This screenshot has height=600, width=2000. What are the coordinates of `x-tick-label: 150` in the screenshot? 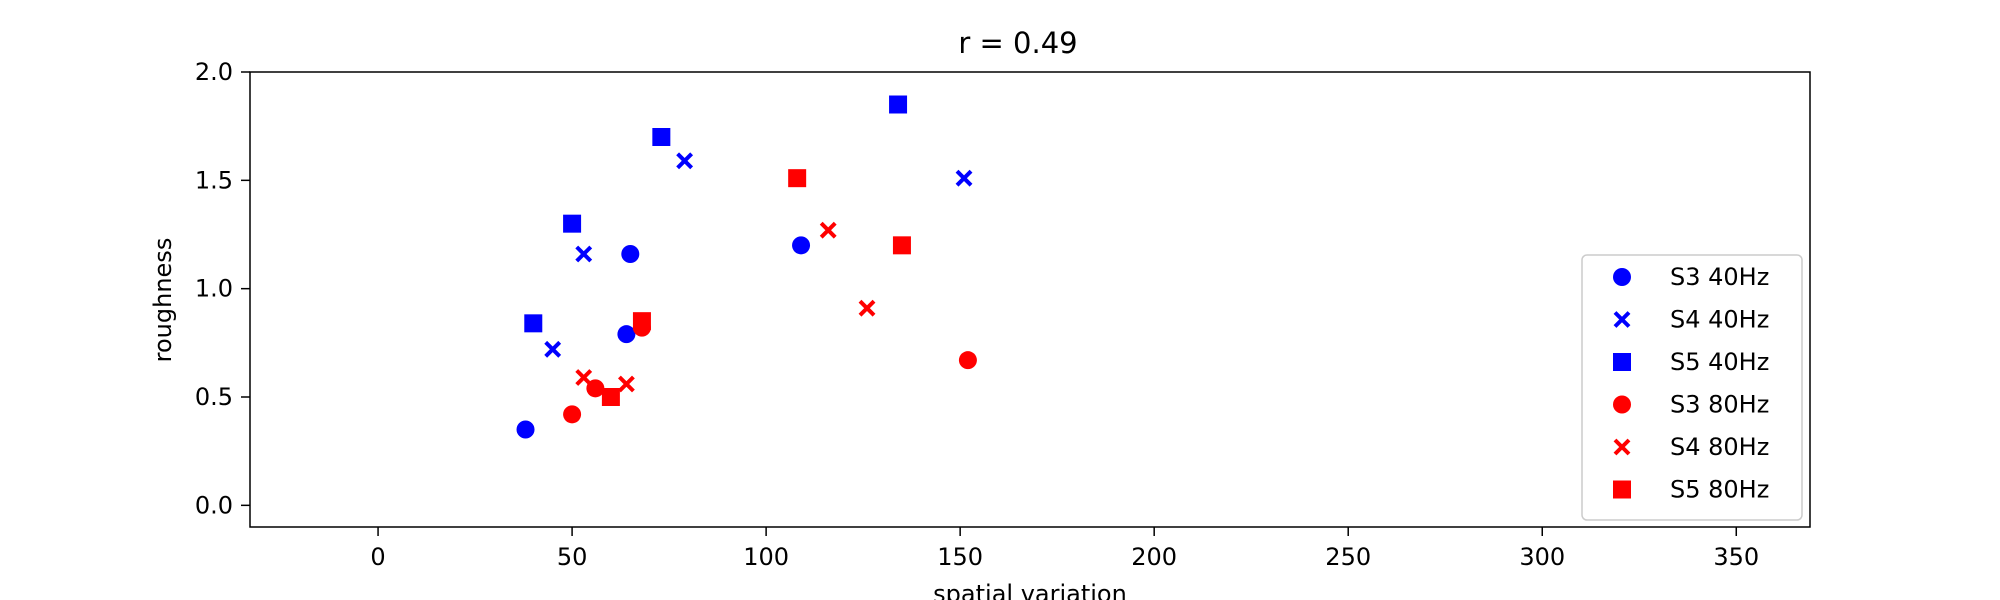 It's located at (960, 557).